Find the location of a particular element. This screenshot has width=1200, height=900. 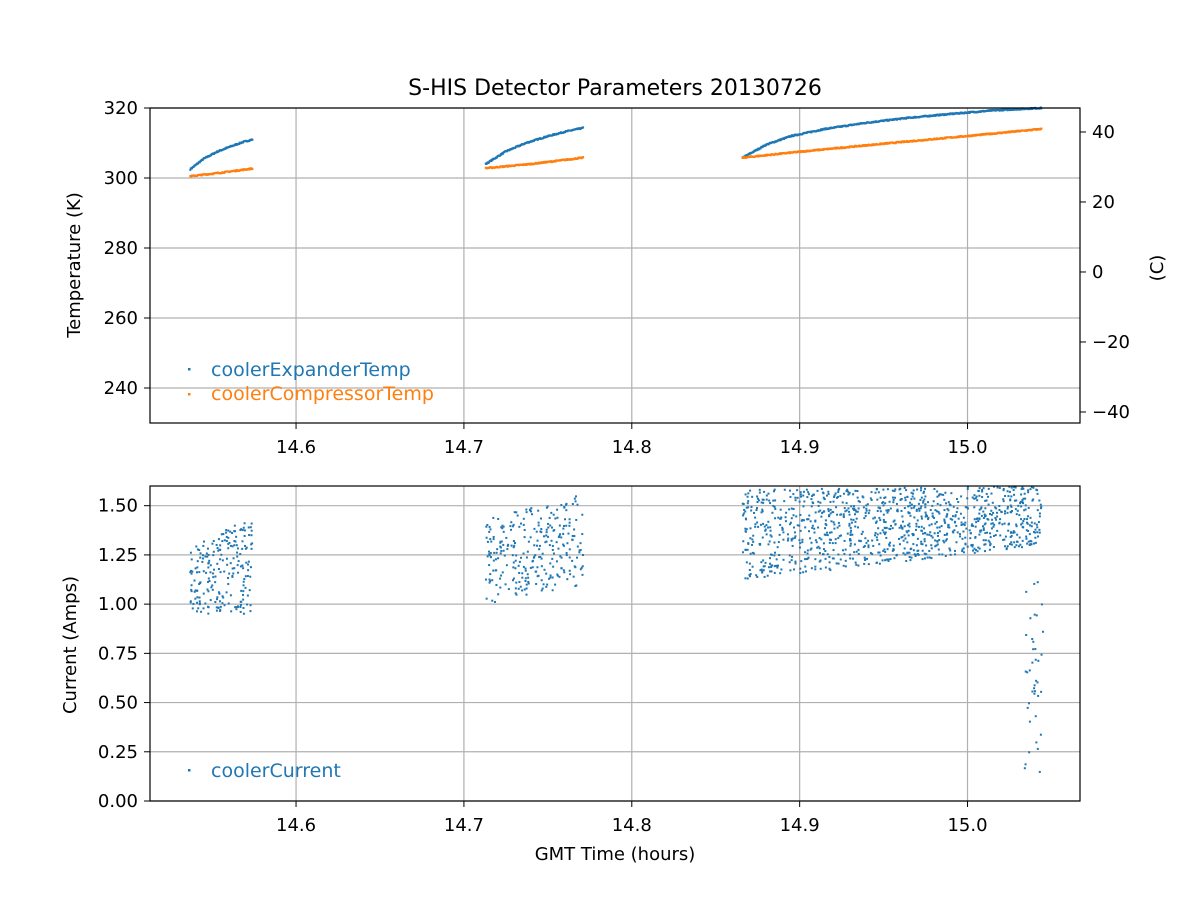

current-y-label: Current (Amps) is located at coordinates (70, 645).